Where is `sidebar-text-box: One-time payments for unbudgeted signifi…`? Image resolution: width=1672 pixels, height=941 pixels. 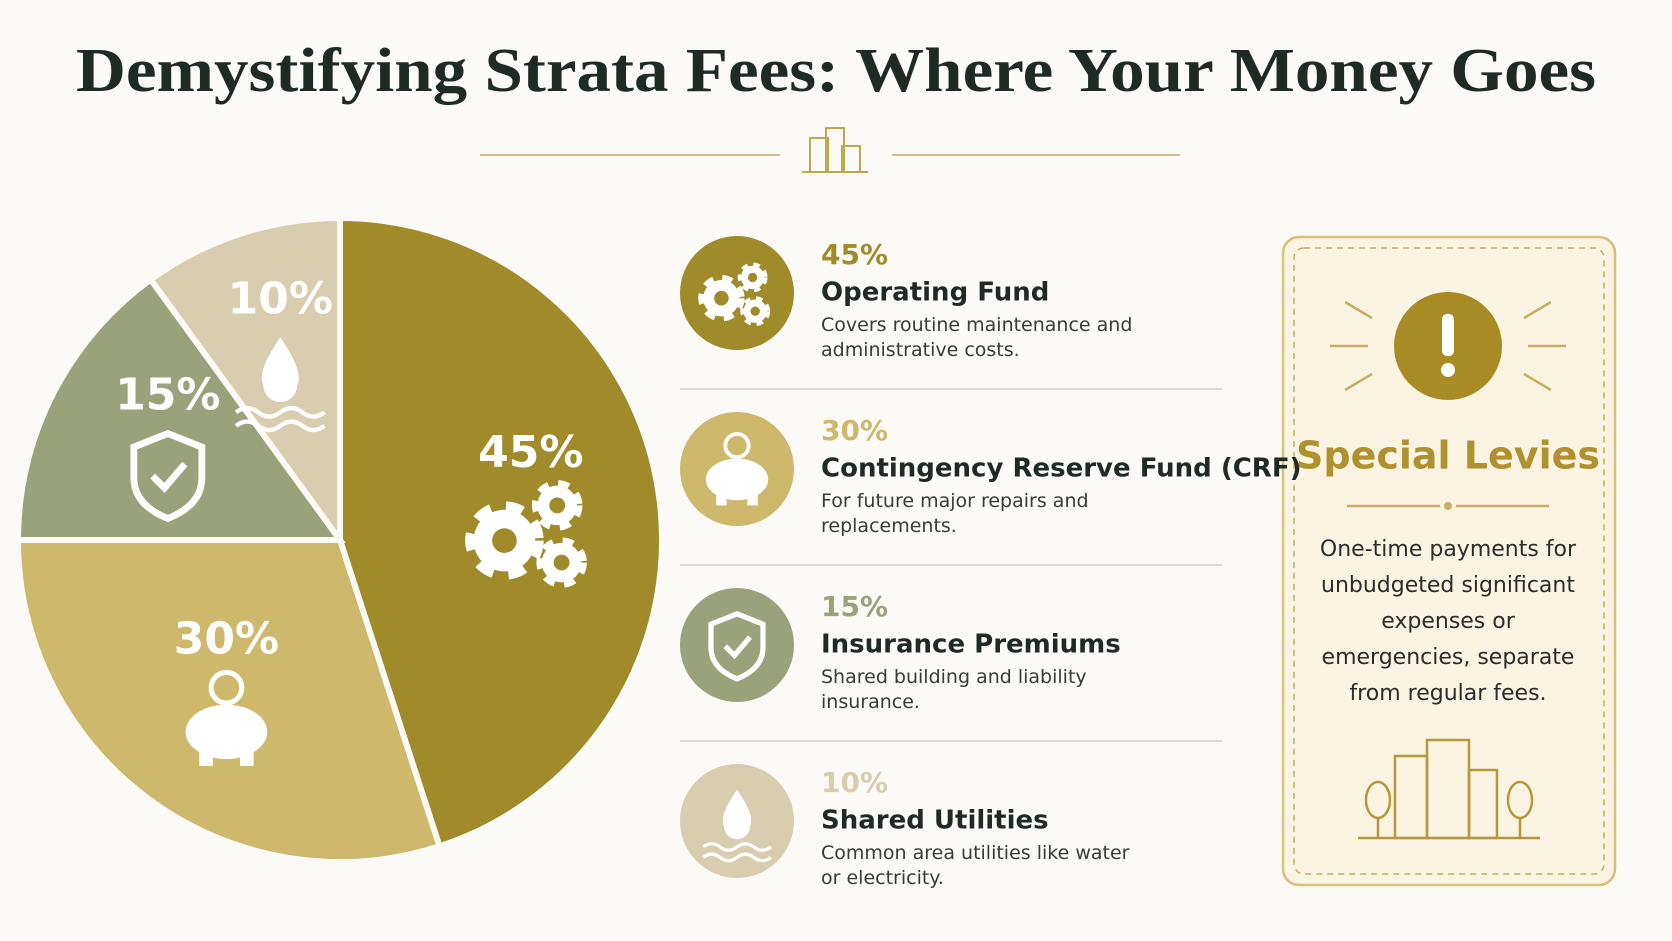 sidebar-text-box: One-time payments for unbudgeted signifi… is located at coordinates (1448, 621).